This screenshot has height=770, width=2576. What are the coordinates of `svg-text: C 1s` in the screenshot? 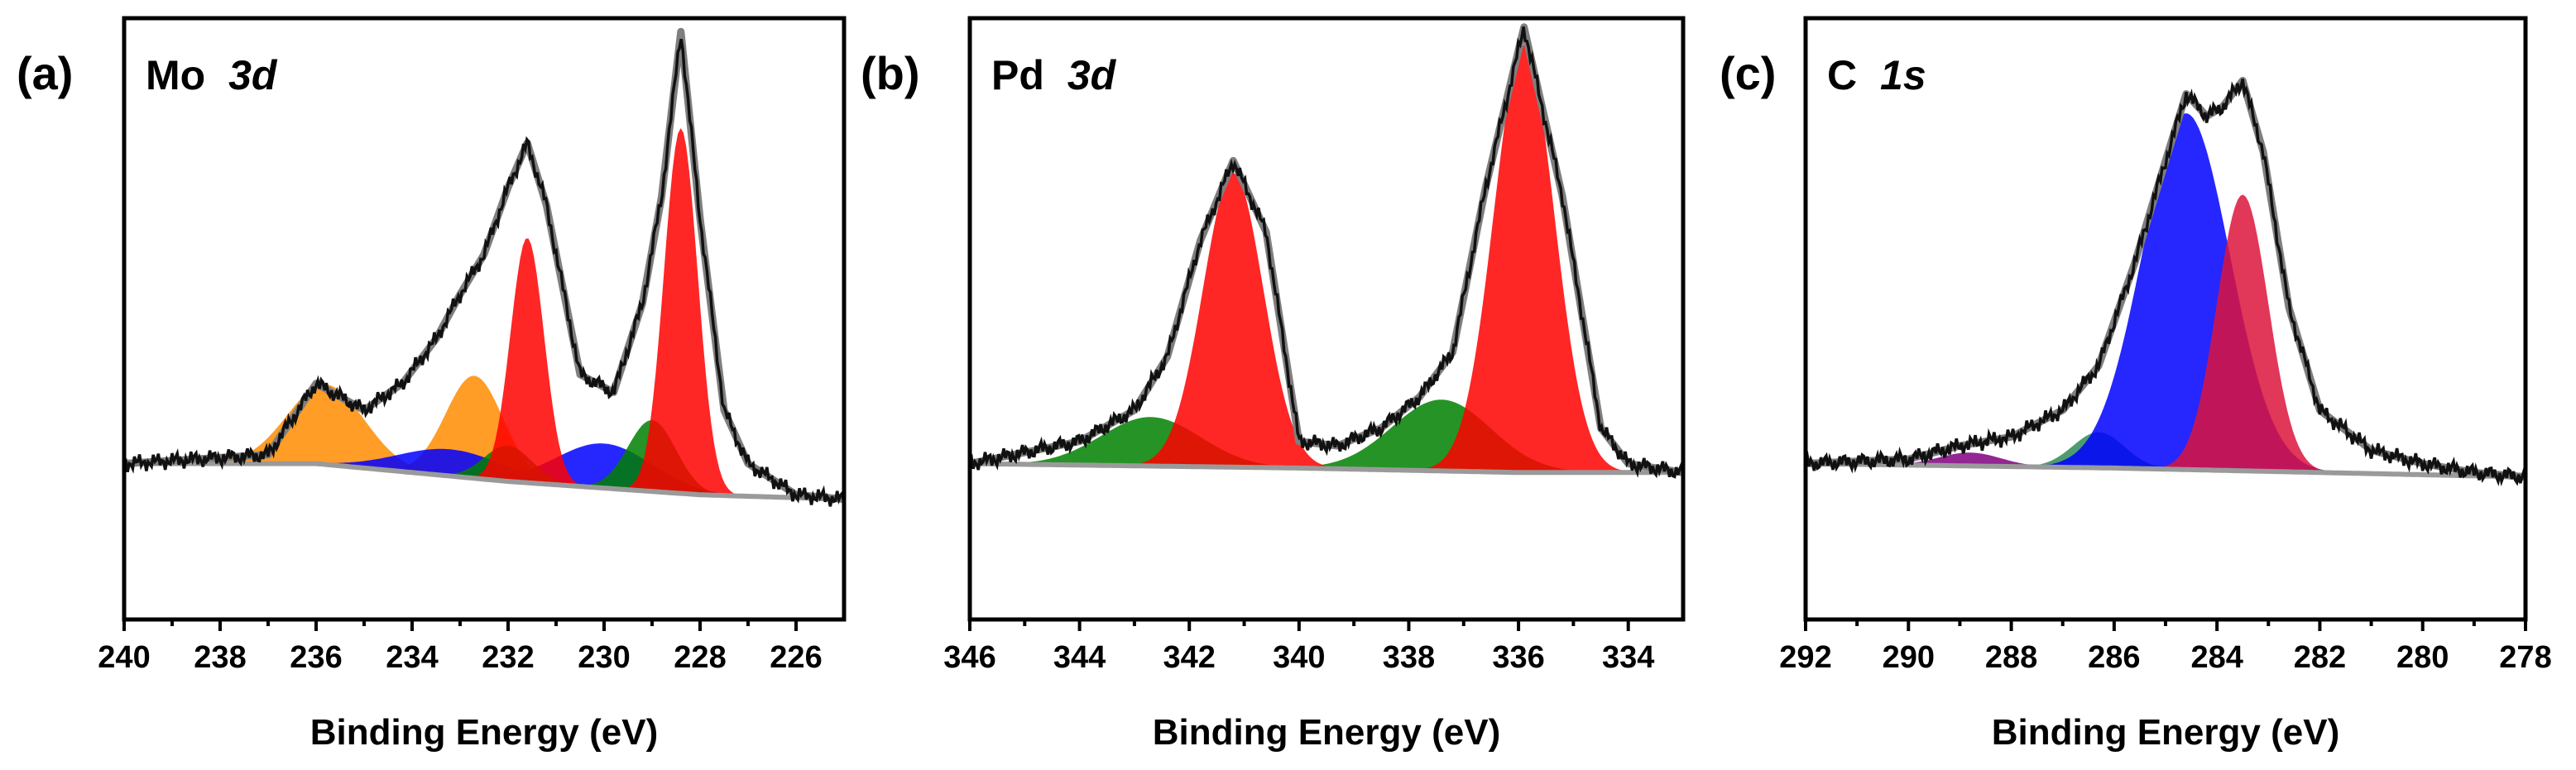 It's located at (1877, 75).